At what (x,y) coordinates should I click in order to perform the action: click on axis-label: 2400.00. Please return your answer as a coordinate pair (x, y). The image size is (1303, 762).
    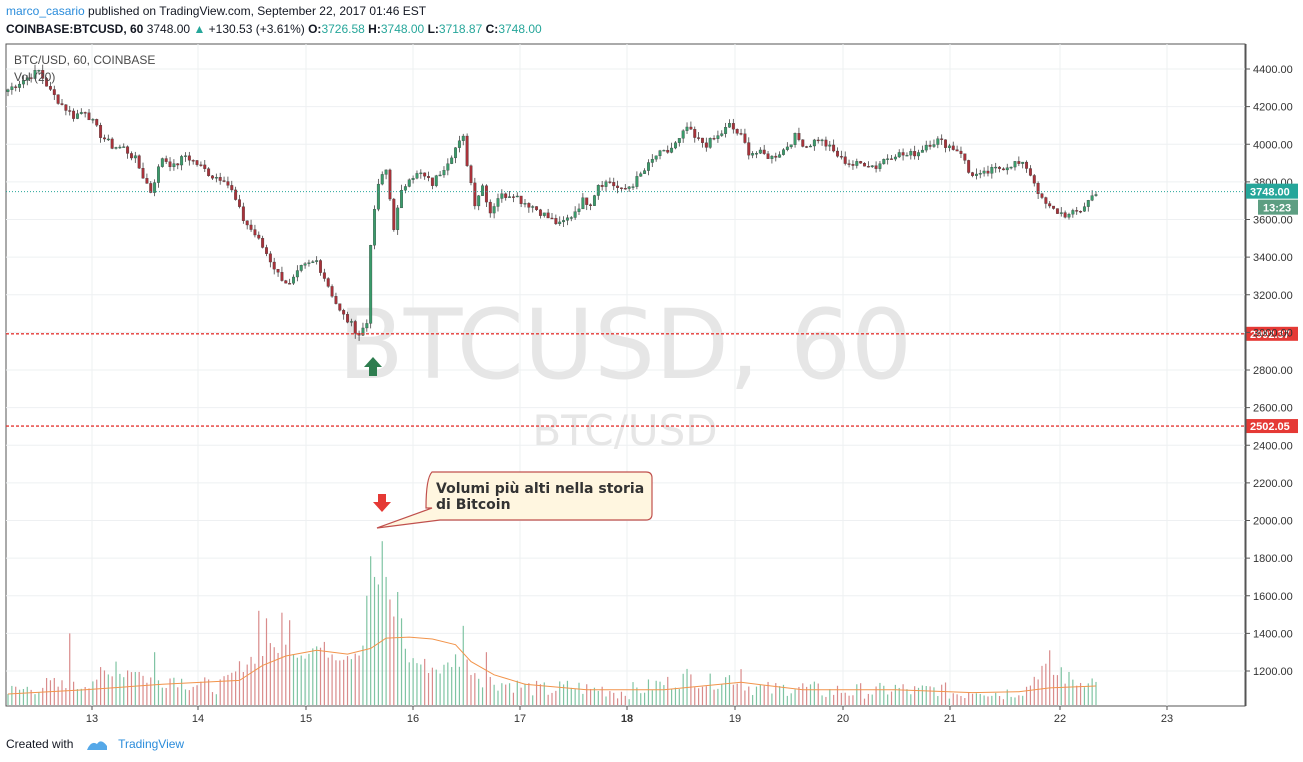
    Looking at the image, I should click on (1273, 446).